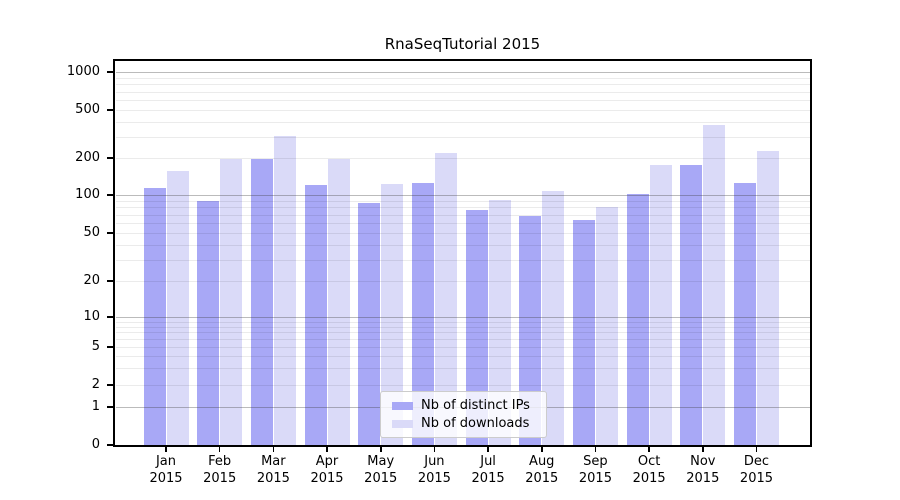 This screenshot has width=900, height=500. I want to click on x-tick-apr, so click(327, 449).